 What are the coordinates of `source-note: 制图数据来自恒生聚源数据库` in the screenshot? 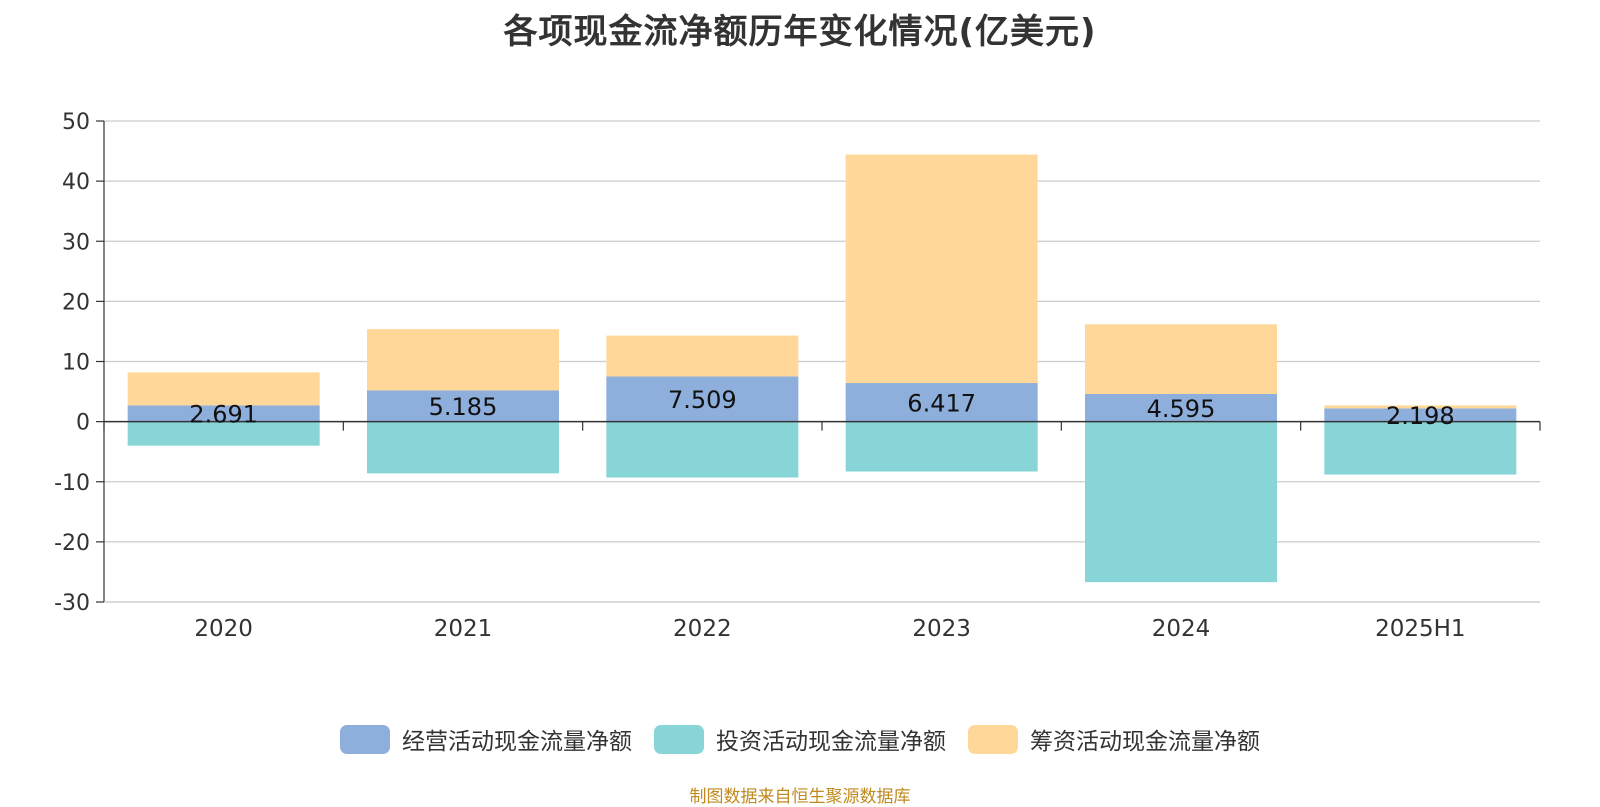 It's located at (800, 797).